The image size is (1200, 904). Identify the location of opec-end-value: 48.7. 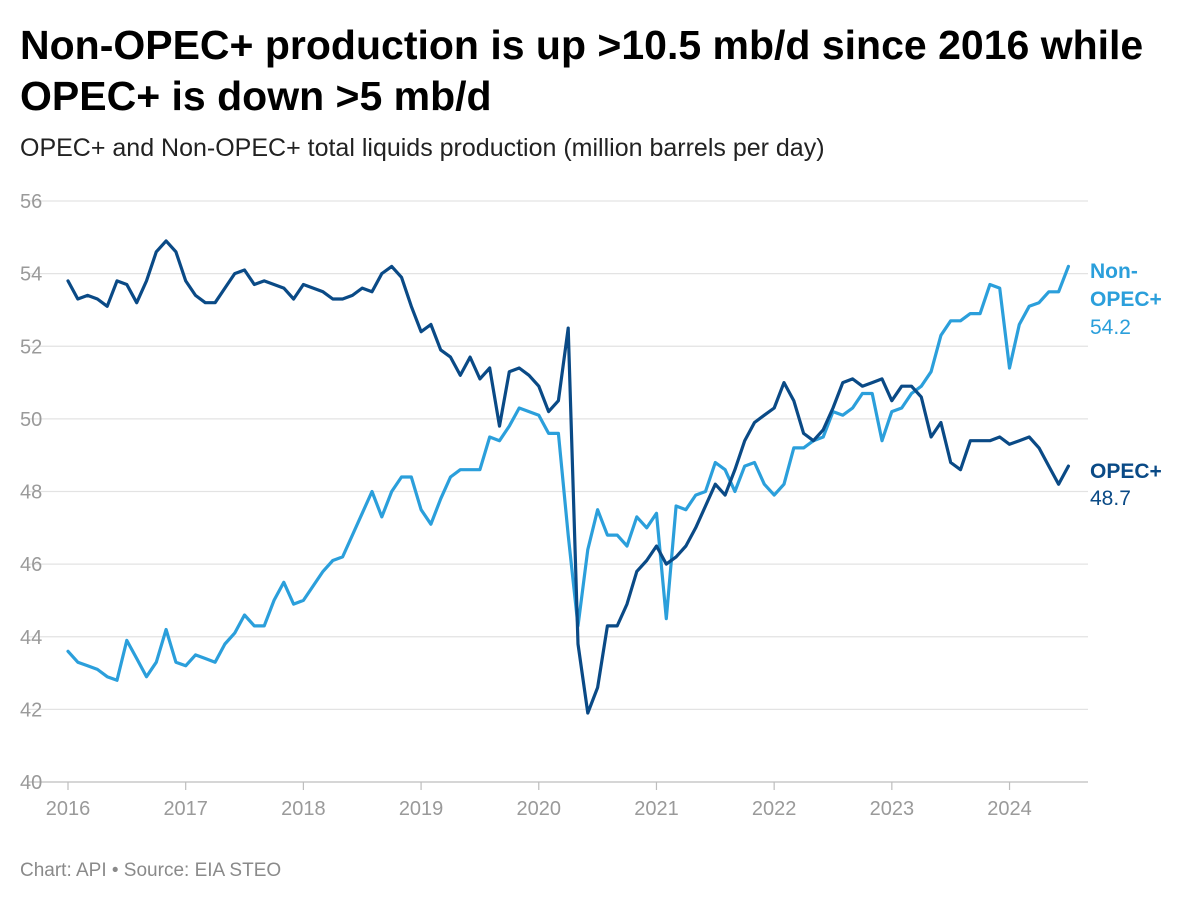
(1110, 498).